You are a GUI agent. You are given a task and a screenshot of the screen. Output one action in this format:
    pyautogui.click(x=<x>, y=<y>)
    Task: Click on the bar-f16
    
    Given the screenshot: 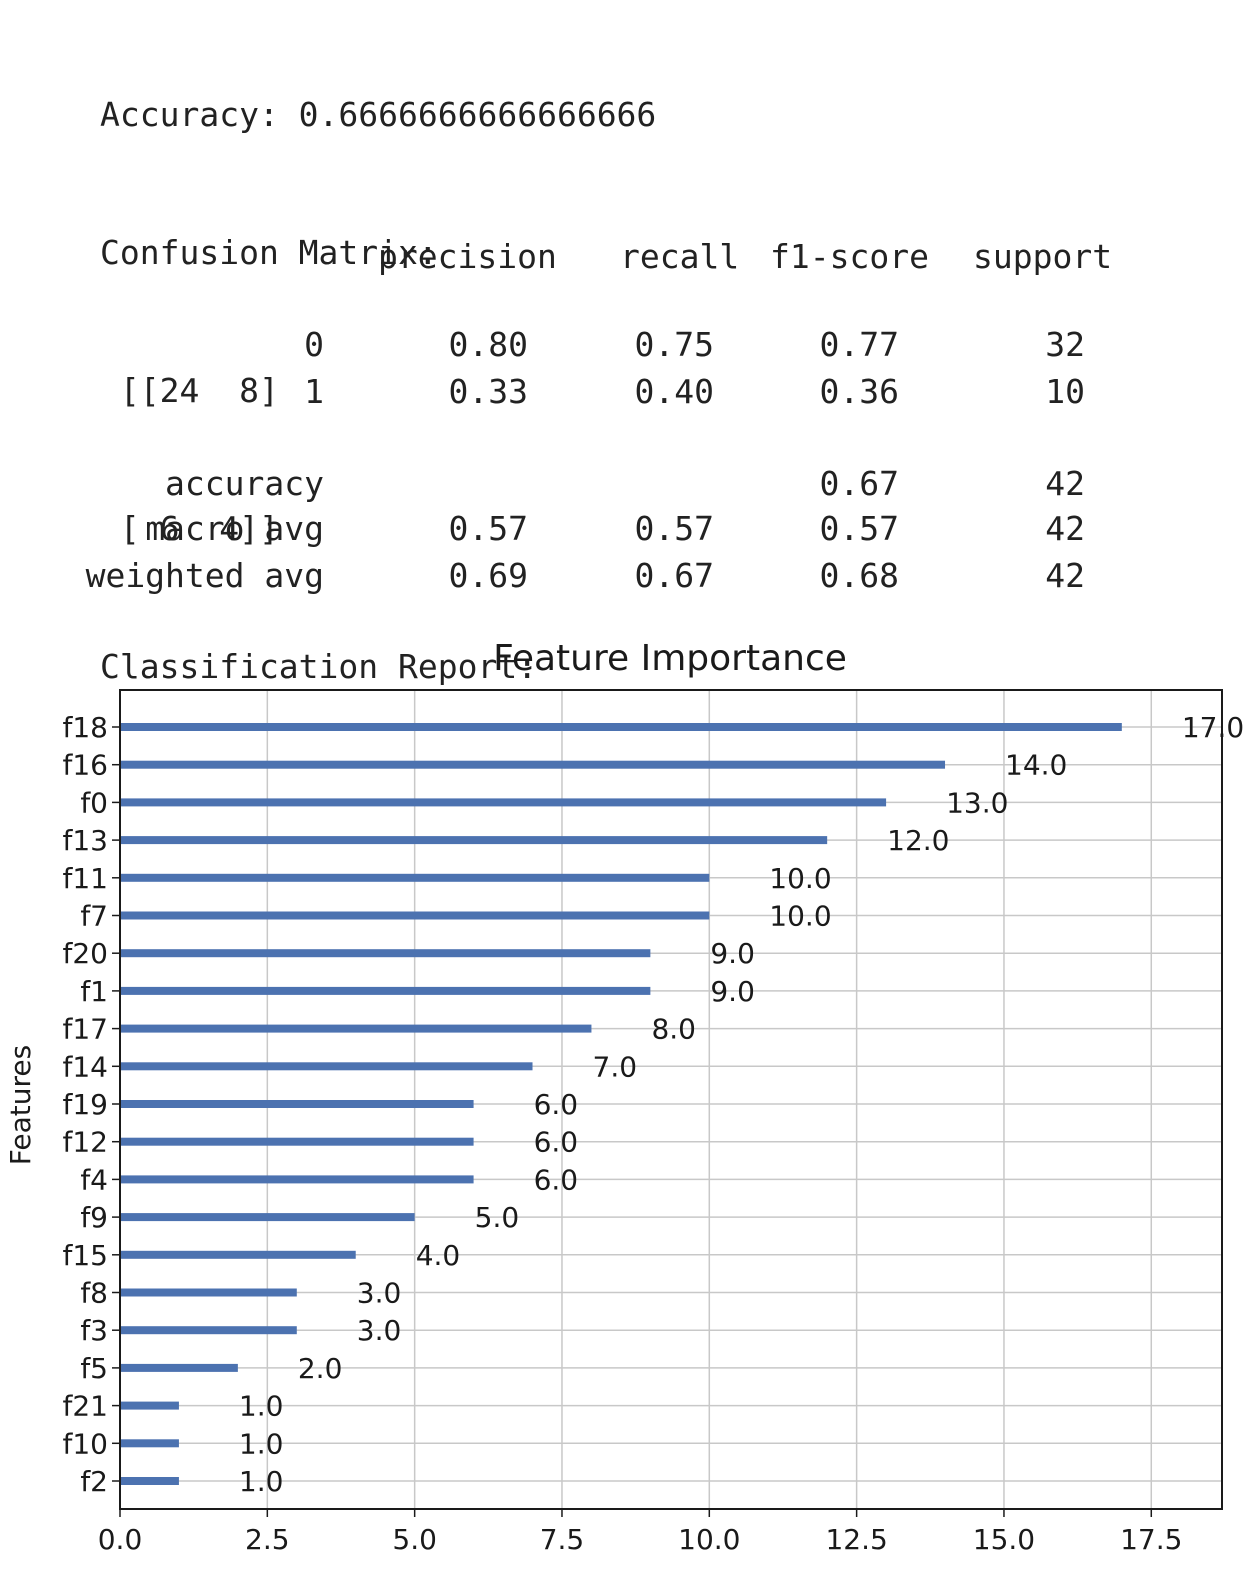 What is the action you would take?
    pyautogui.click(x=533, y=764)
    